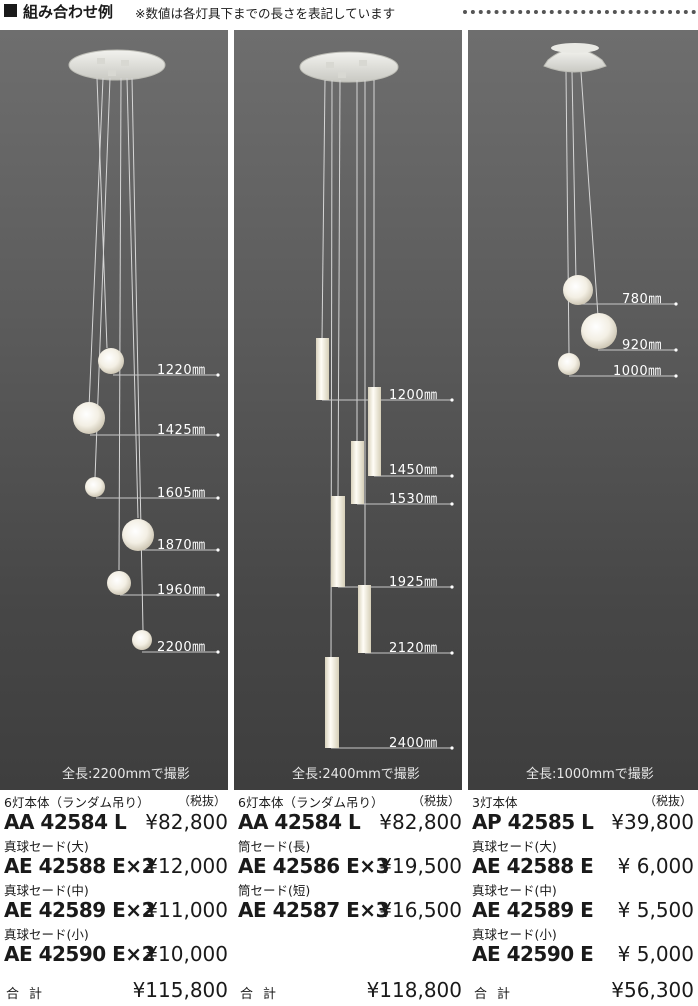  Describe the element at coordinates (274, 890) in the screenshot. I see `part-label: 筒セード(短)` at that location.